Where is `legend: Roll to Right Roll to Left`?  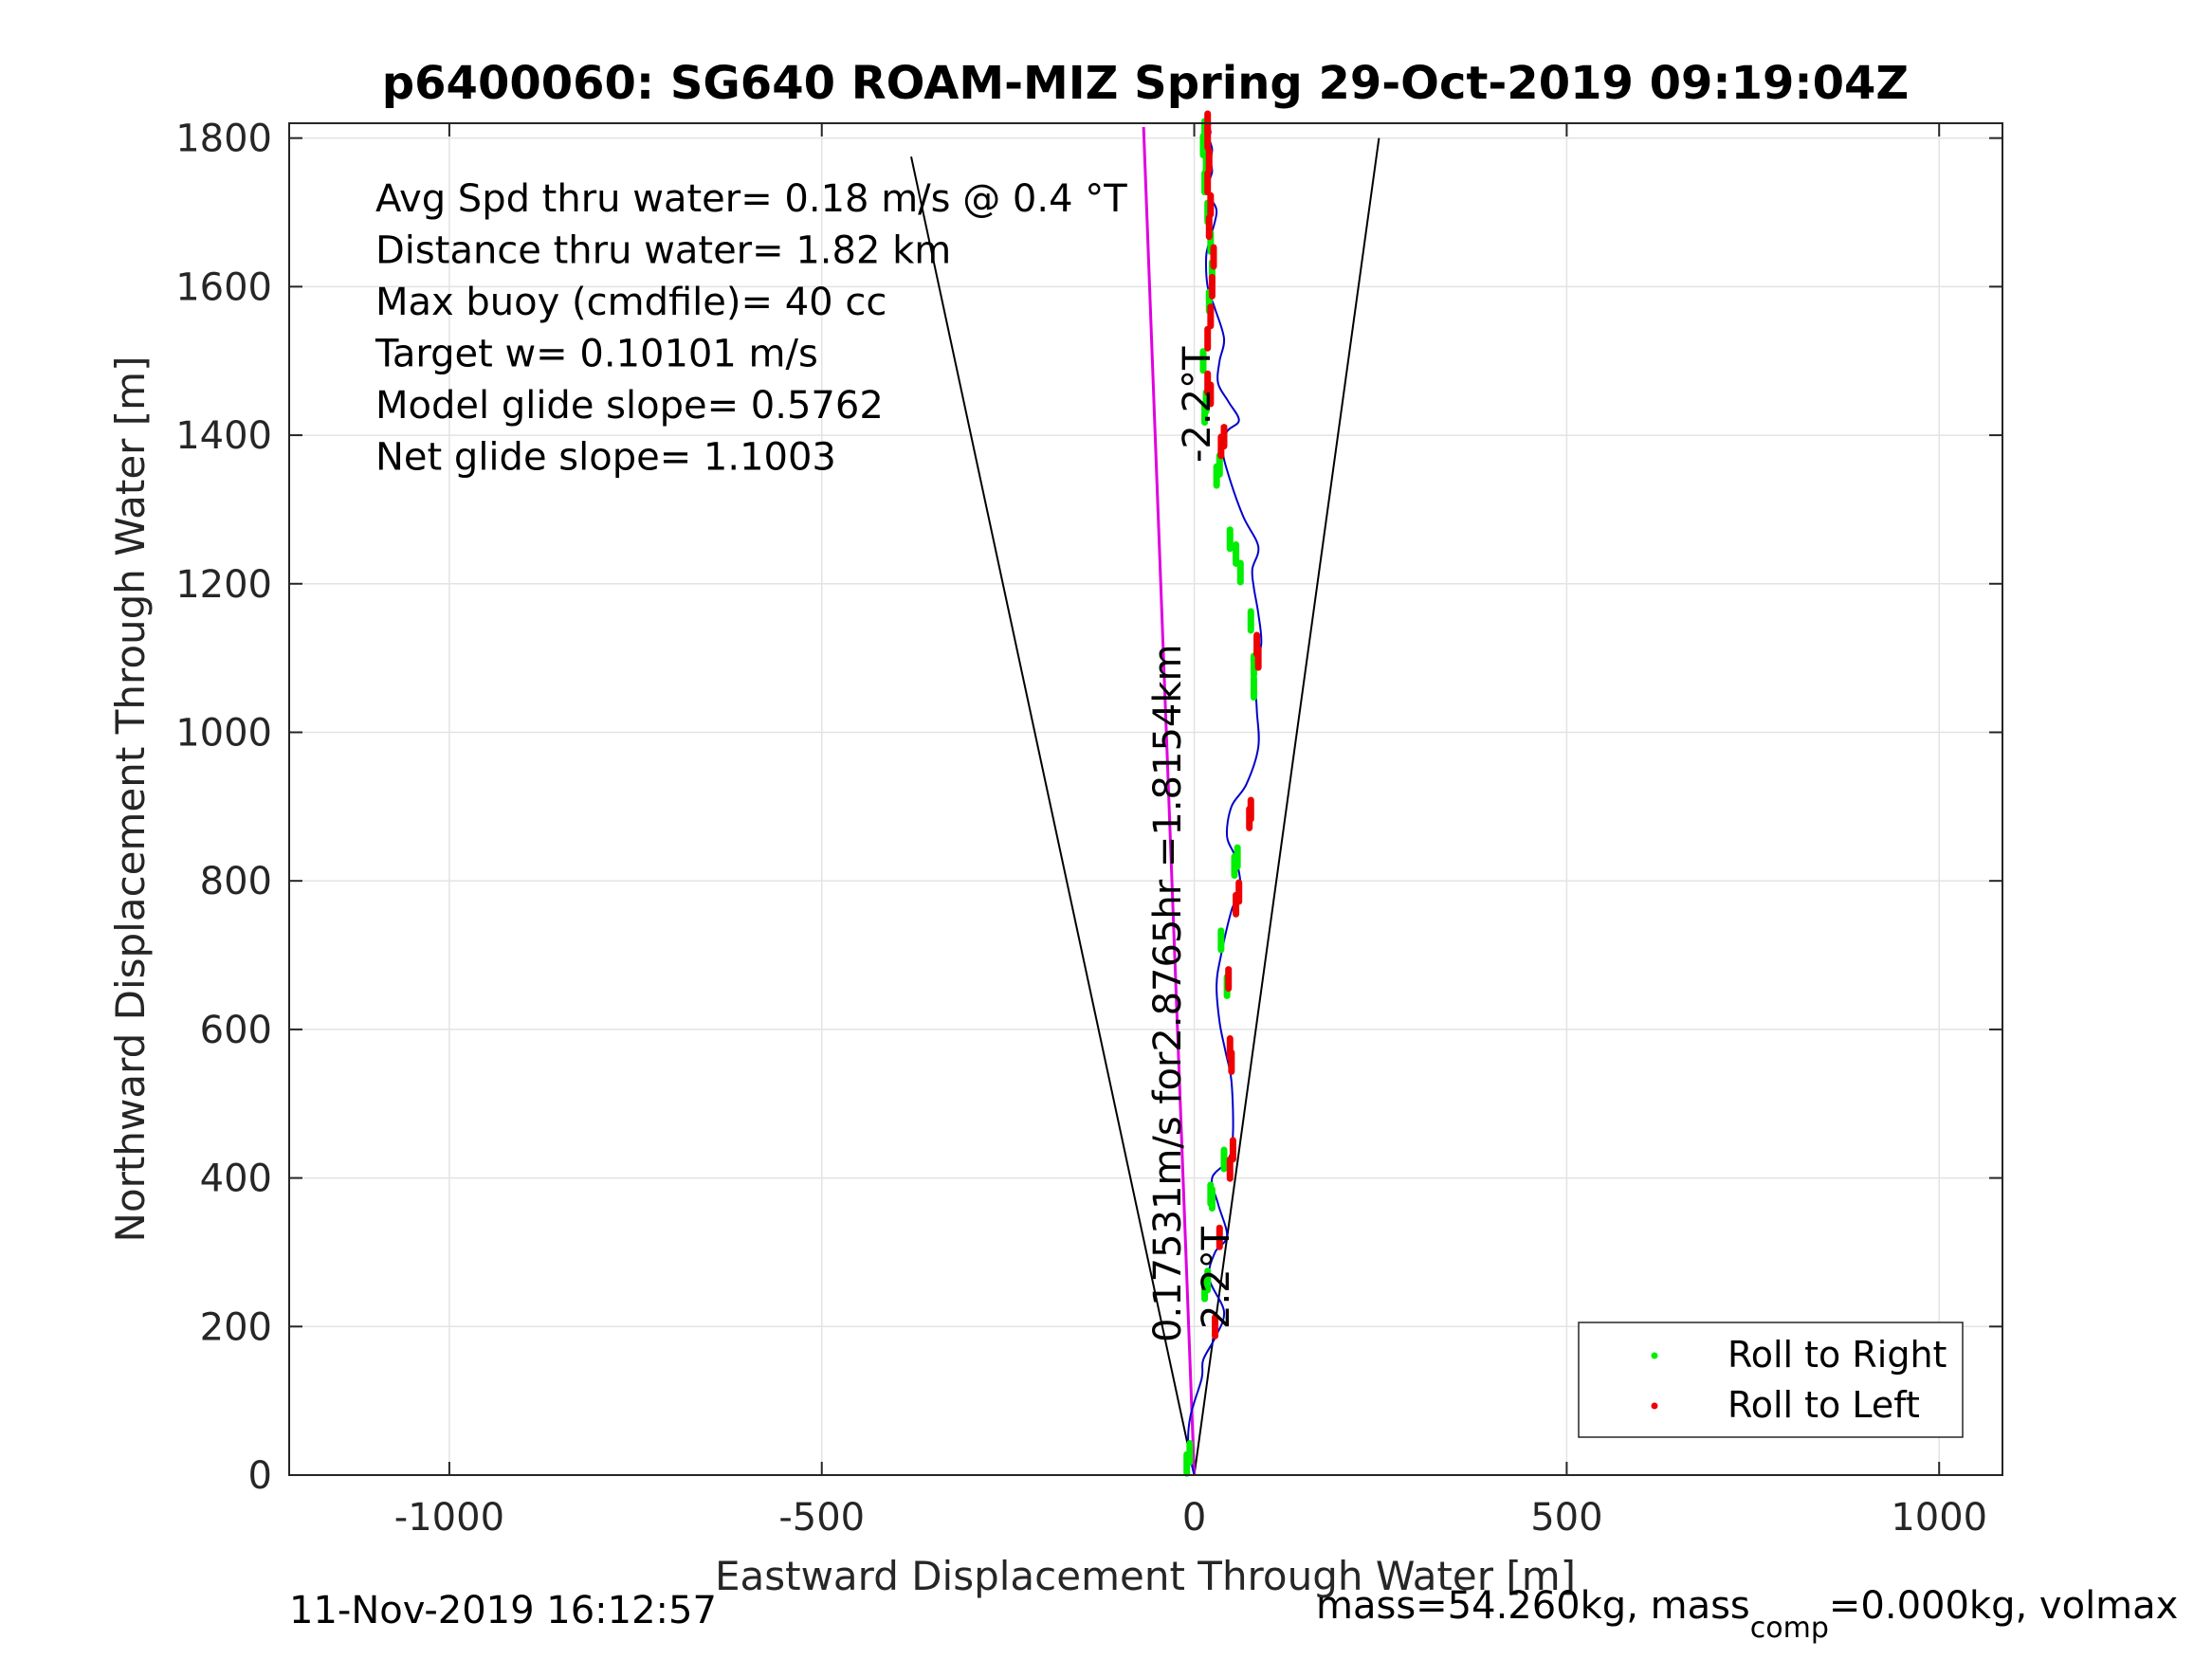 legend: Roll to Right Roll to Left is located at coordinates (1771, 1380).